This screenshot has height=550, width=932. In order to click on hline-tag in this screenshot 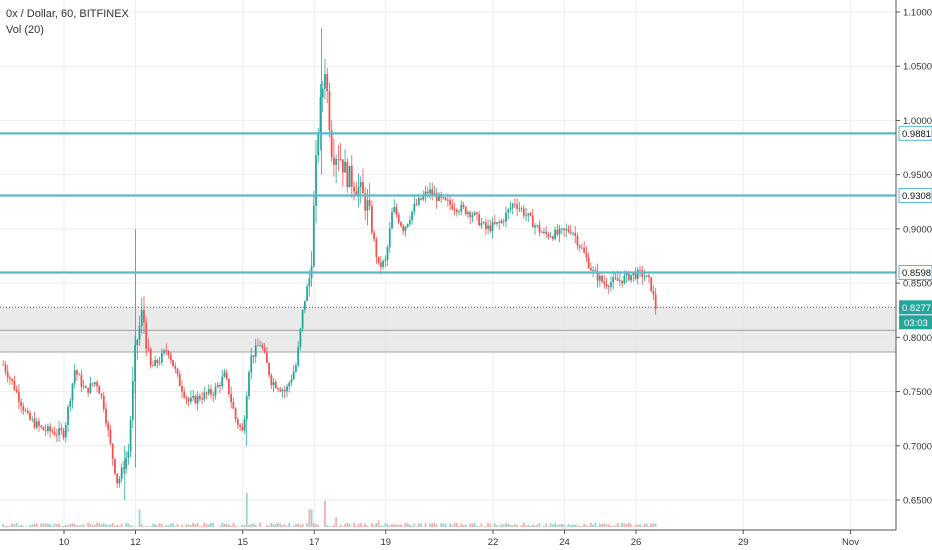, I will do `click(915, 272)`.